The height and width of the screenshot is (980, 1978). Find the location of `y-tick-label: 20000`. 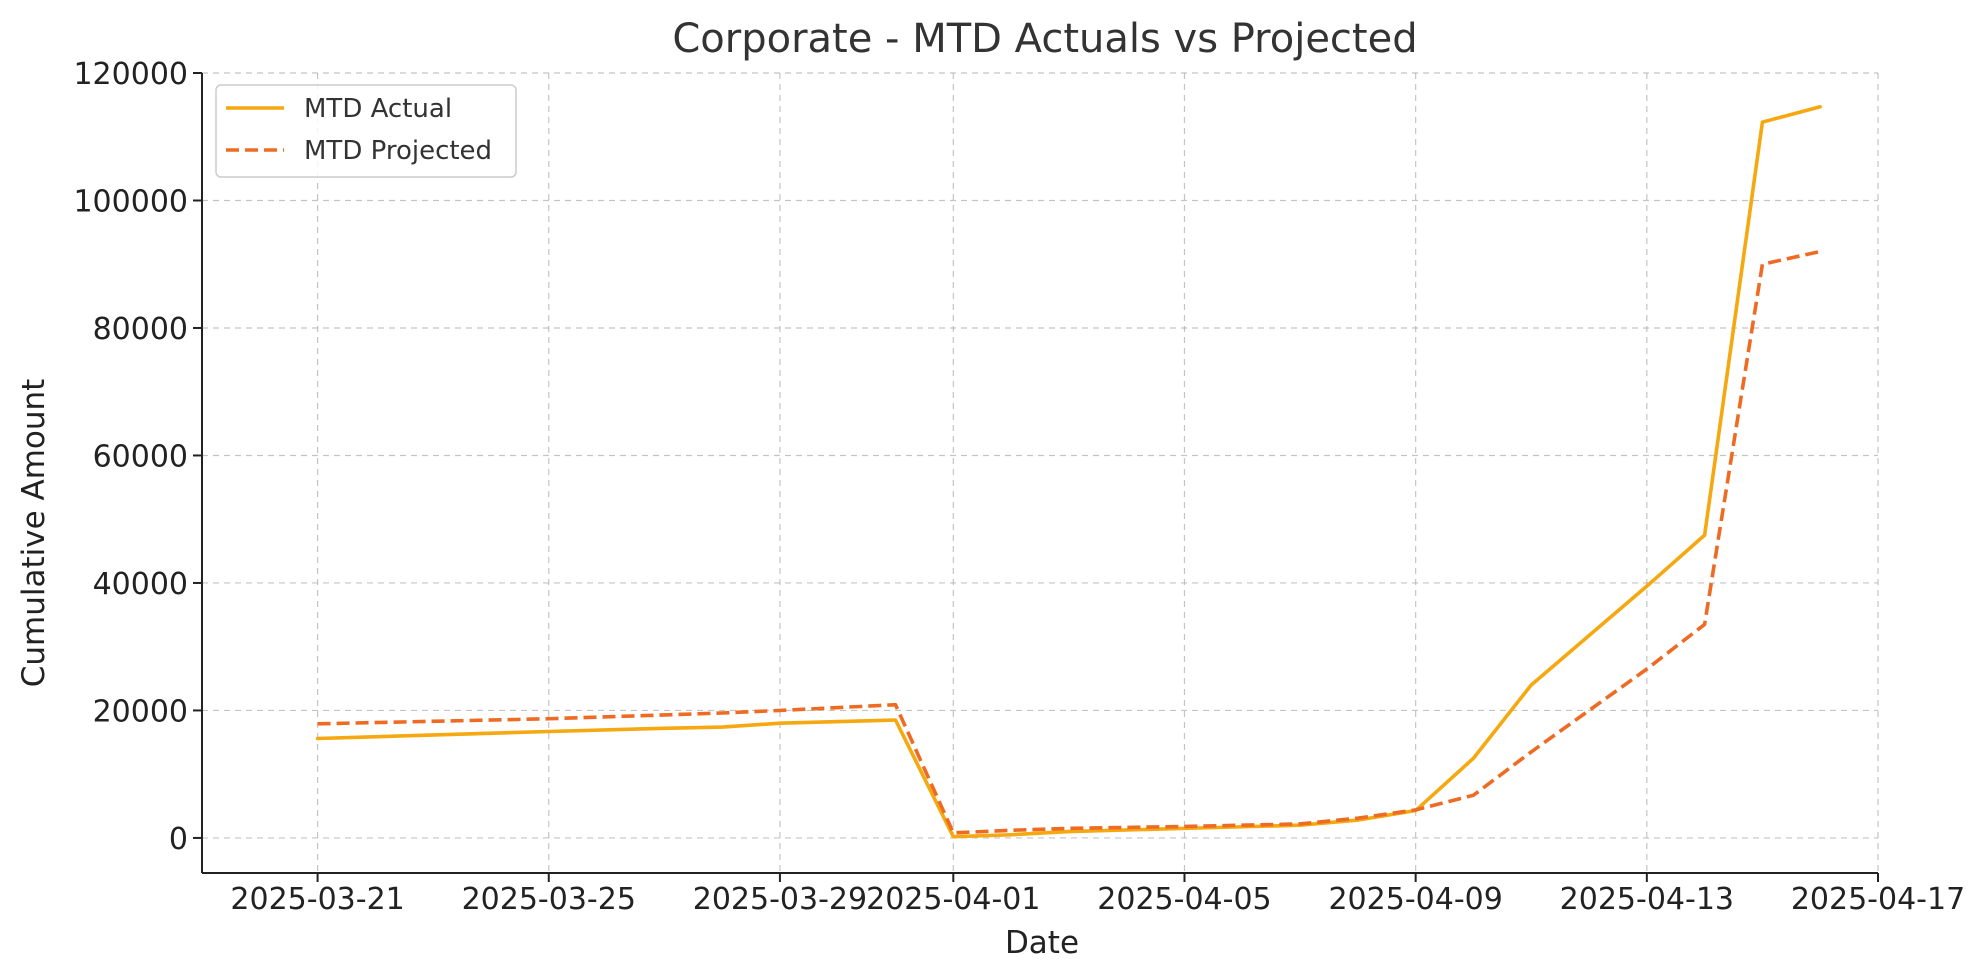

y-tick-label: 20000 is located at coordinates (140, 711).